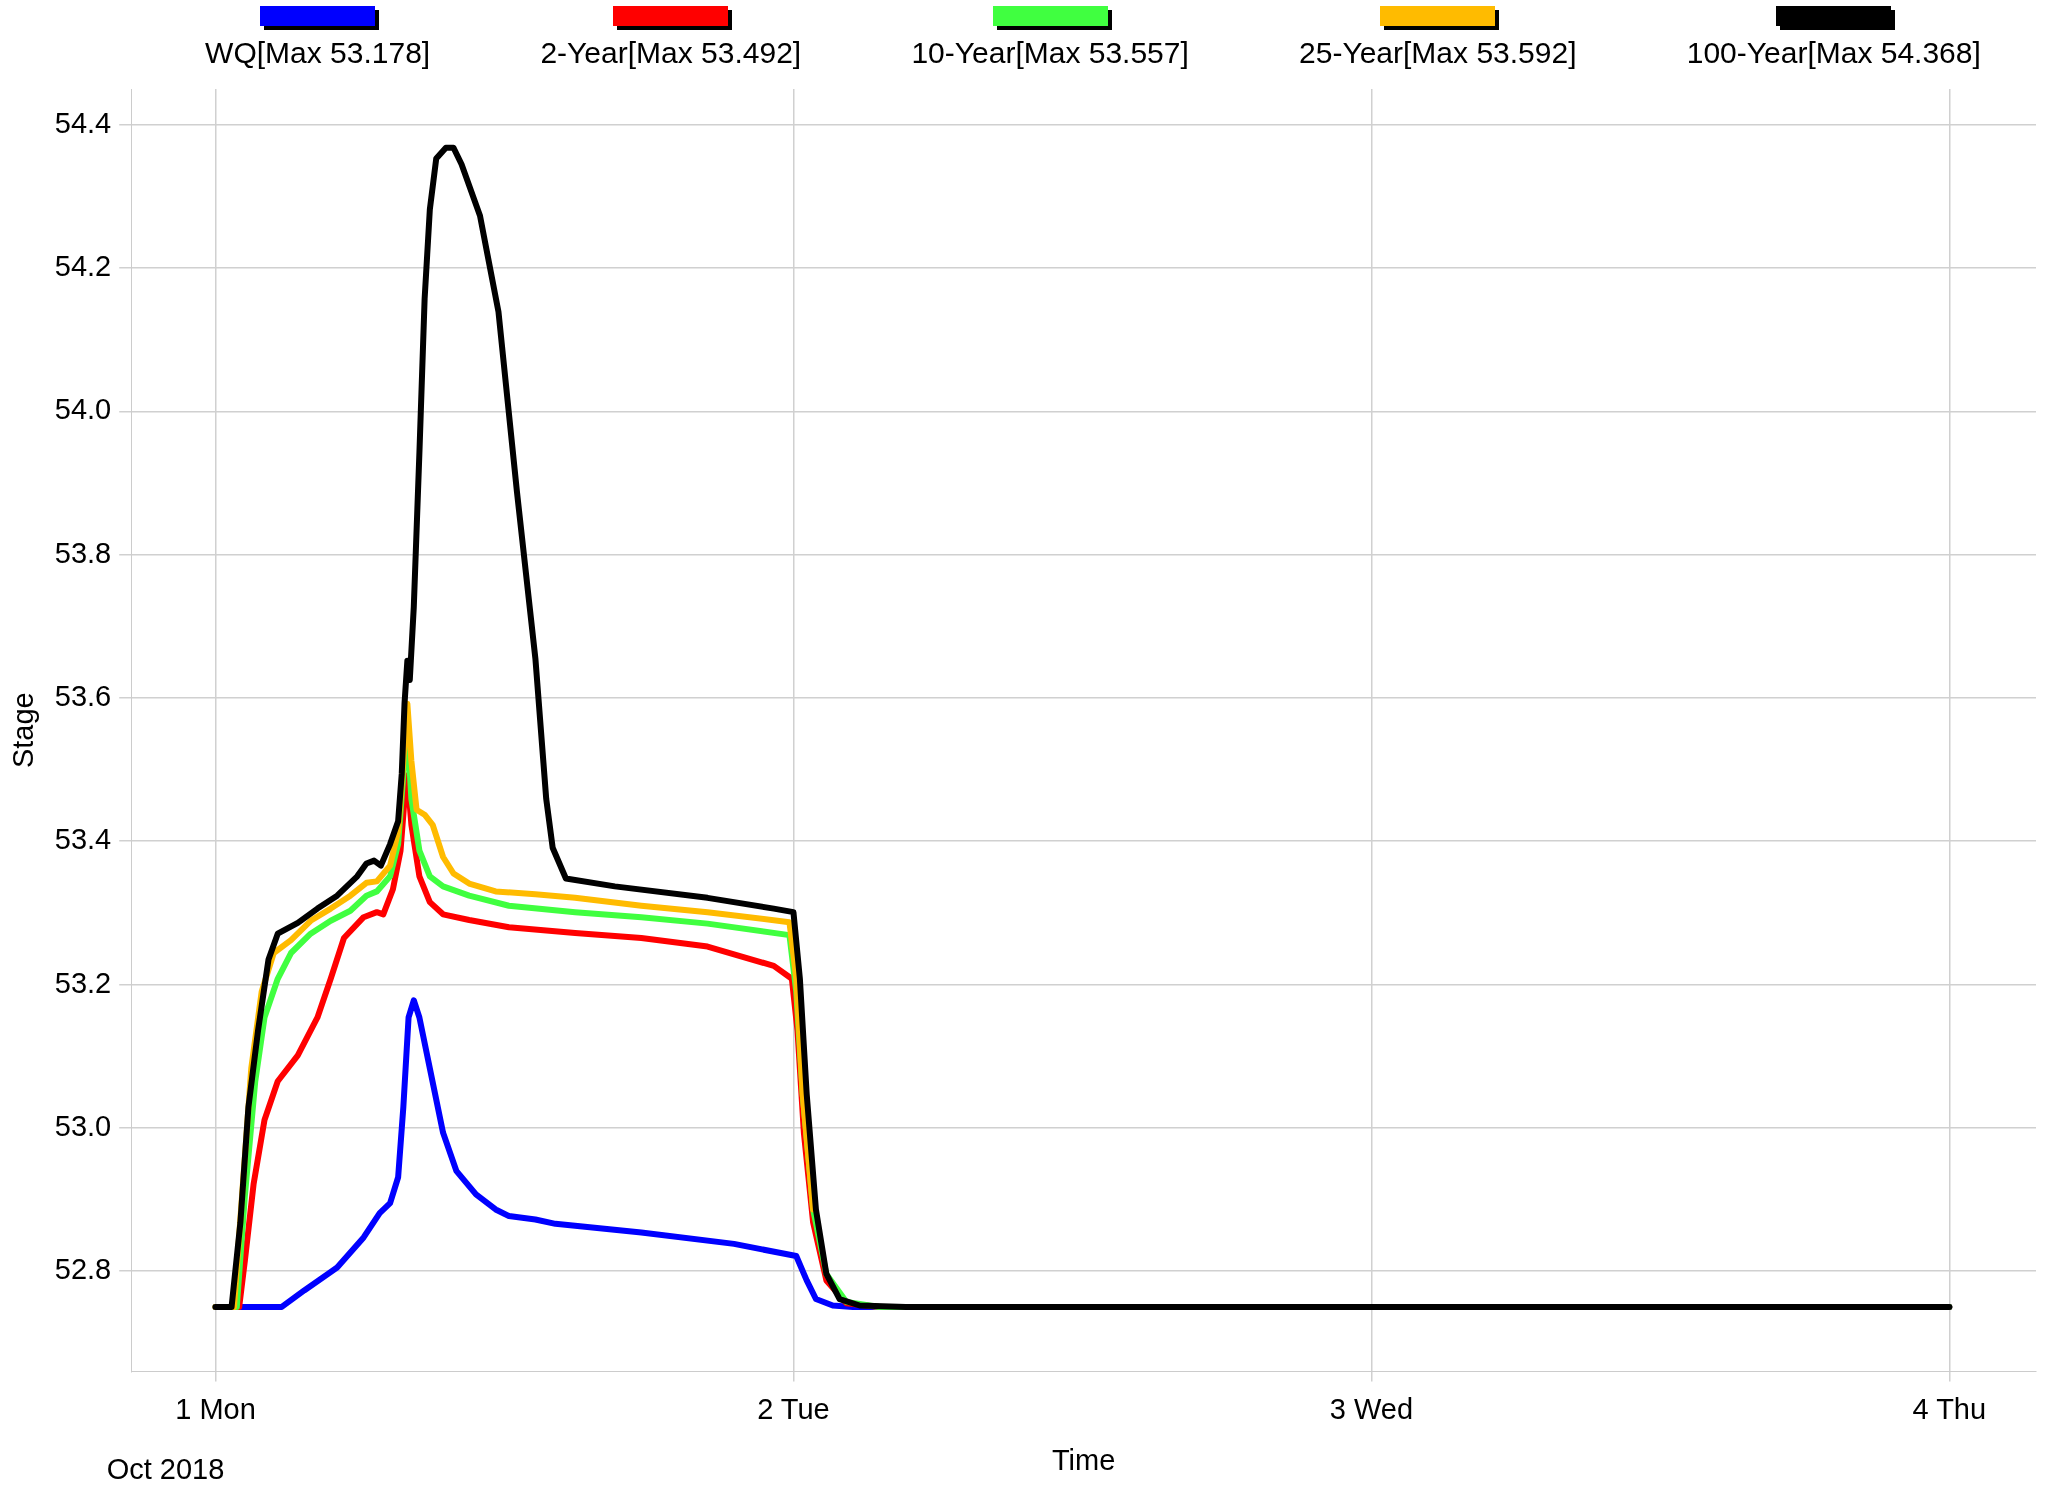  Describe the element at coordinates (83, 122) in the screenshot. I see `y-tick-label: 54.4` at that location.